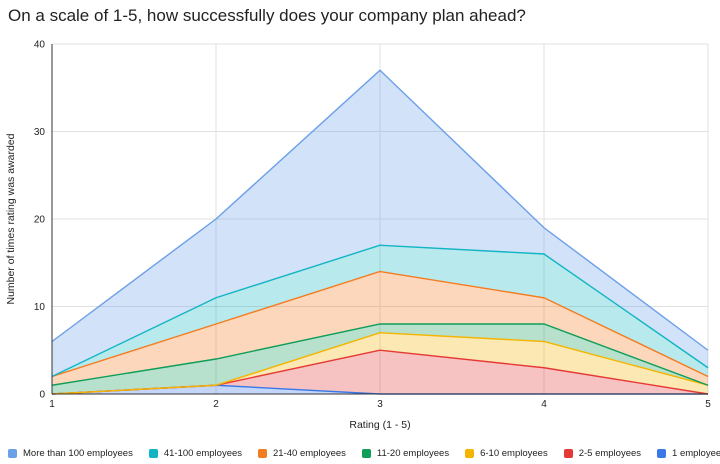  Describe the element at coordinates (379, 425) in the screenshot. I see `x-axis-title: Rating (1 - 5)` at that location.